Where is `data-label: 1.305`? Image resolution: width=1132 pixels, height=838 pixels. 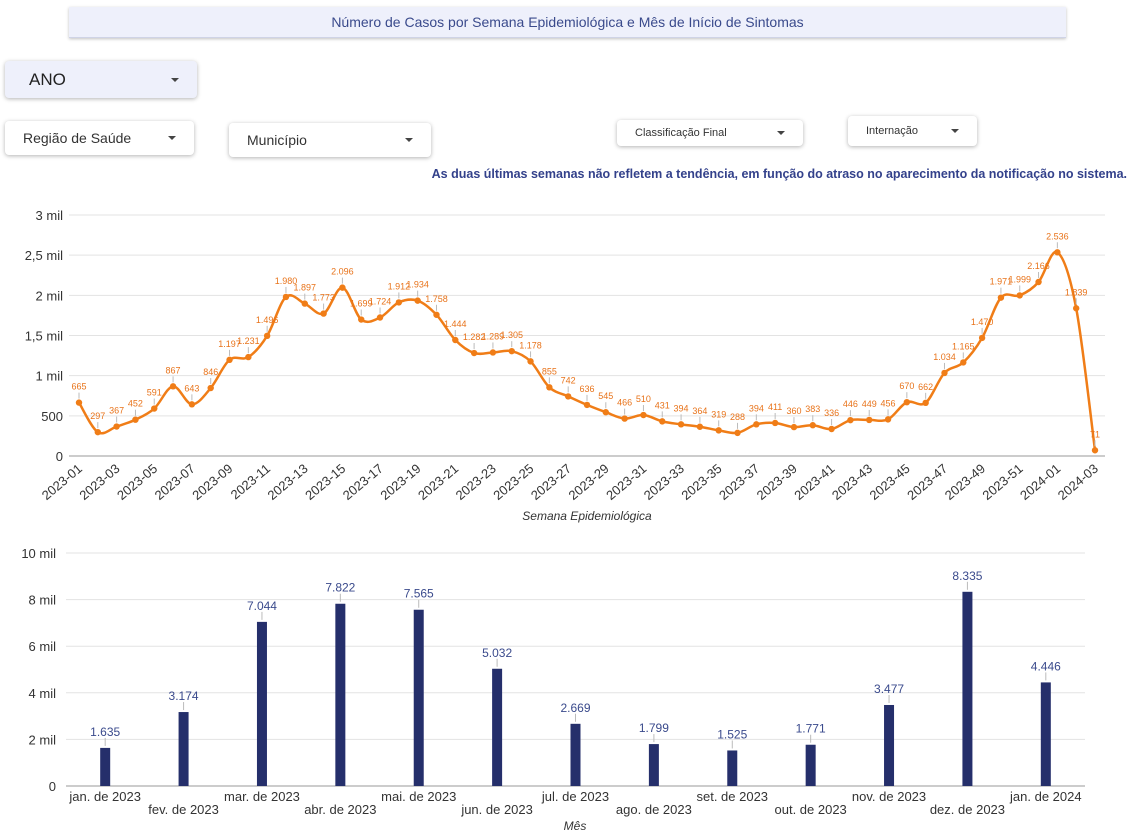
data-label: 1.305 is located at coordinates (511, 335).